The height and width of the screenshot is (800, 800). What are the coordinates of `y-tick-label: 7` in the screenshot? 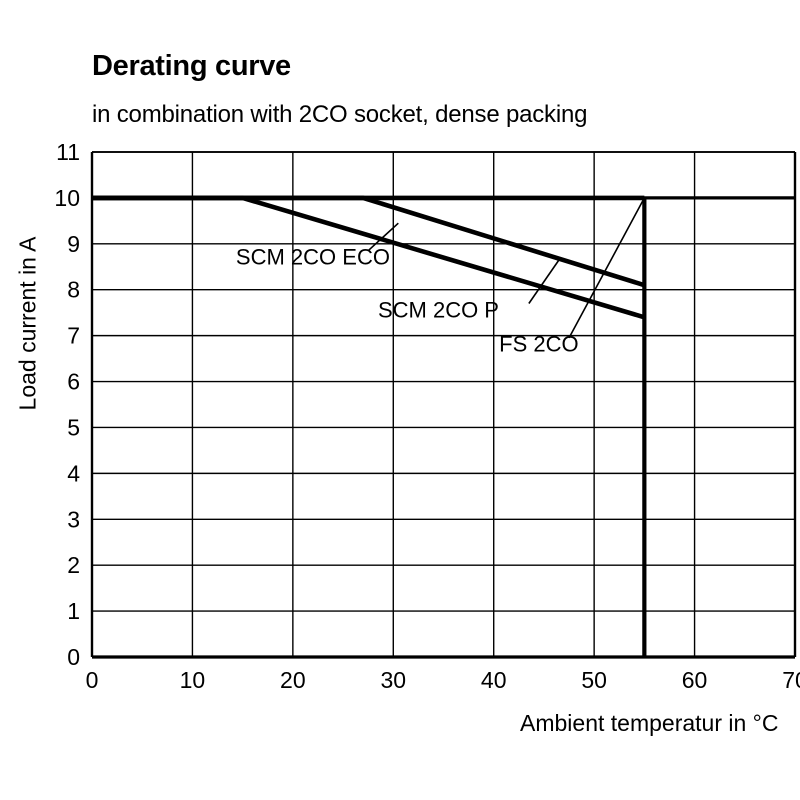 It's located at (73, 336).